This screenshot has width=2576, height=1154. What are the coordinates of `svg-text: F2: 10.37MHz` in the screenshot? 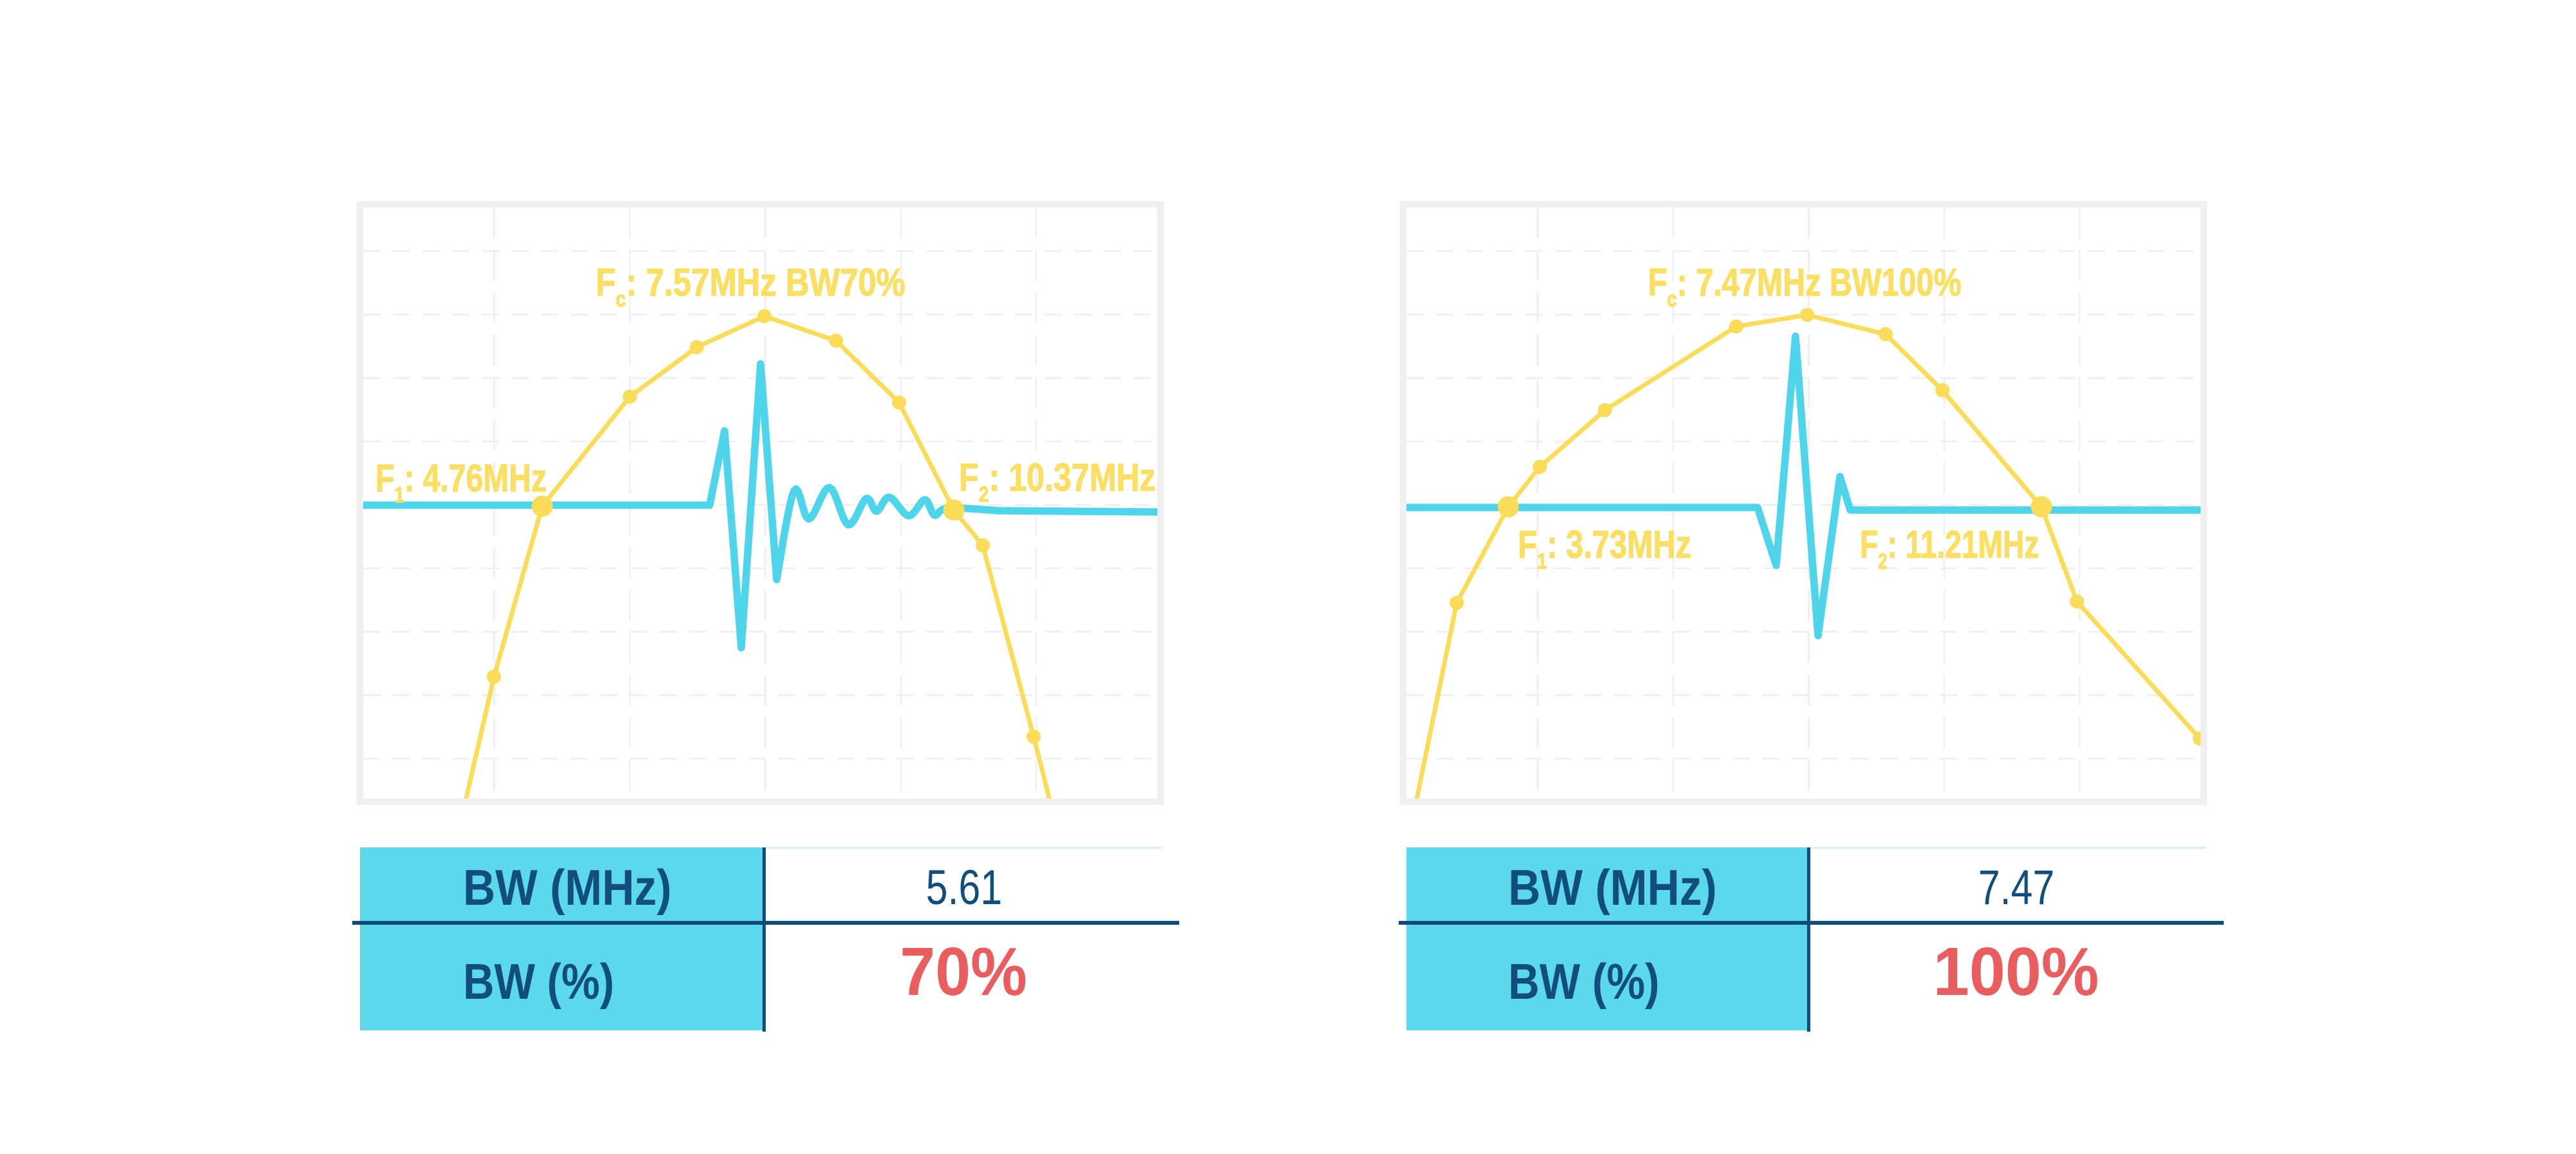 It's located at (1058, 482).